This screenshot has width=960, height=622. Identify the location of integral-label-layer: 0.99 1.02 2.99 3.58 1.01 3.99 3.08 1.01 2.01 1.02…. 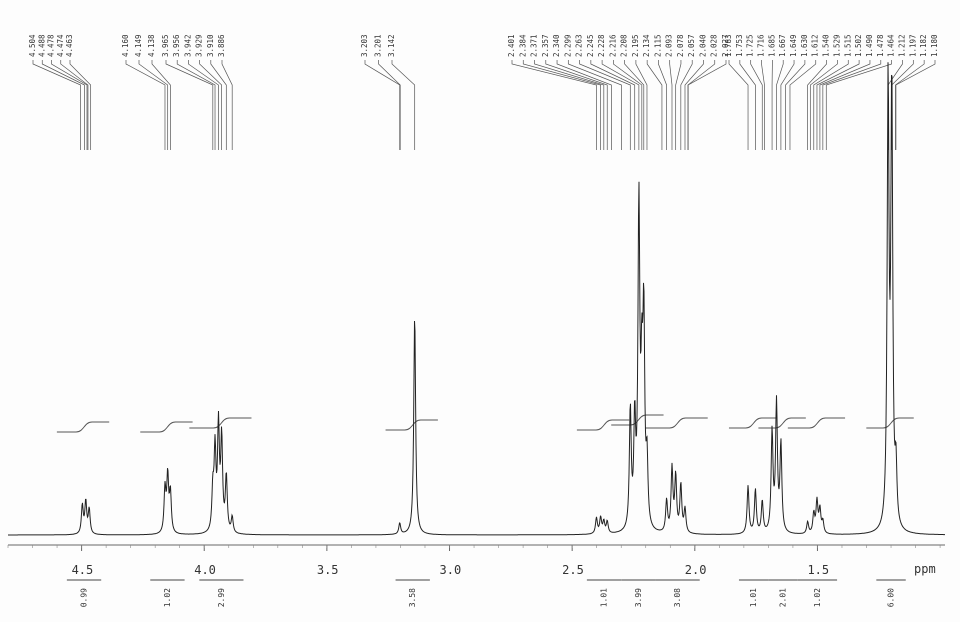
(486, 593).